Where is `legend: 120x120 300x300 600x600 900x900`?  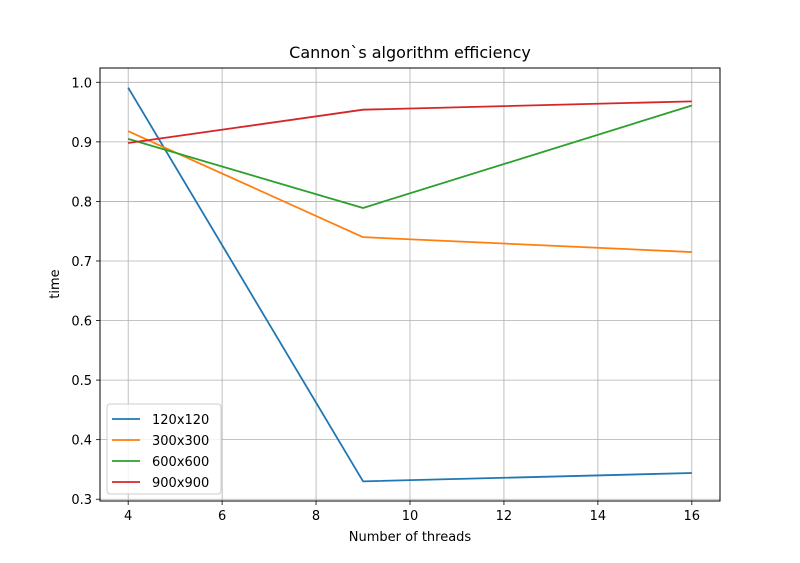 legend: 120x120 300x300 600x600 900x900 is located at coordinates (164, 449).